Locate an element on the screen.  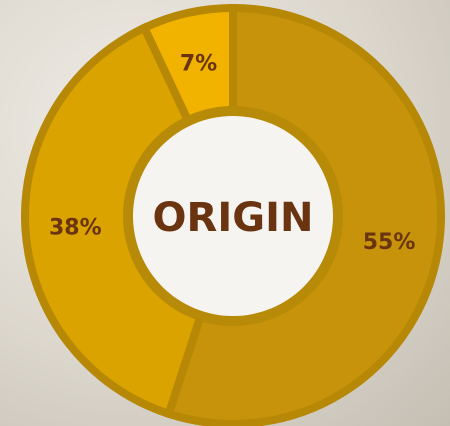
value-label: 55% is located at coordinates (389, 242).